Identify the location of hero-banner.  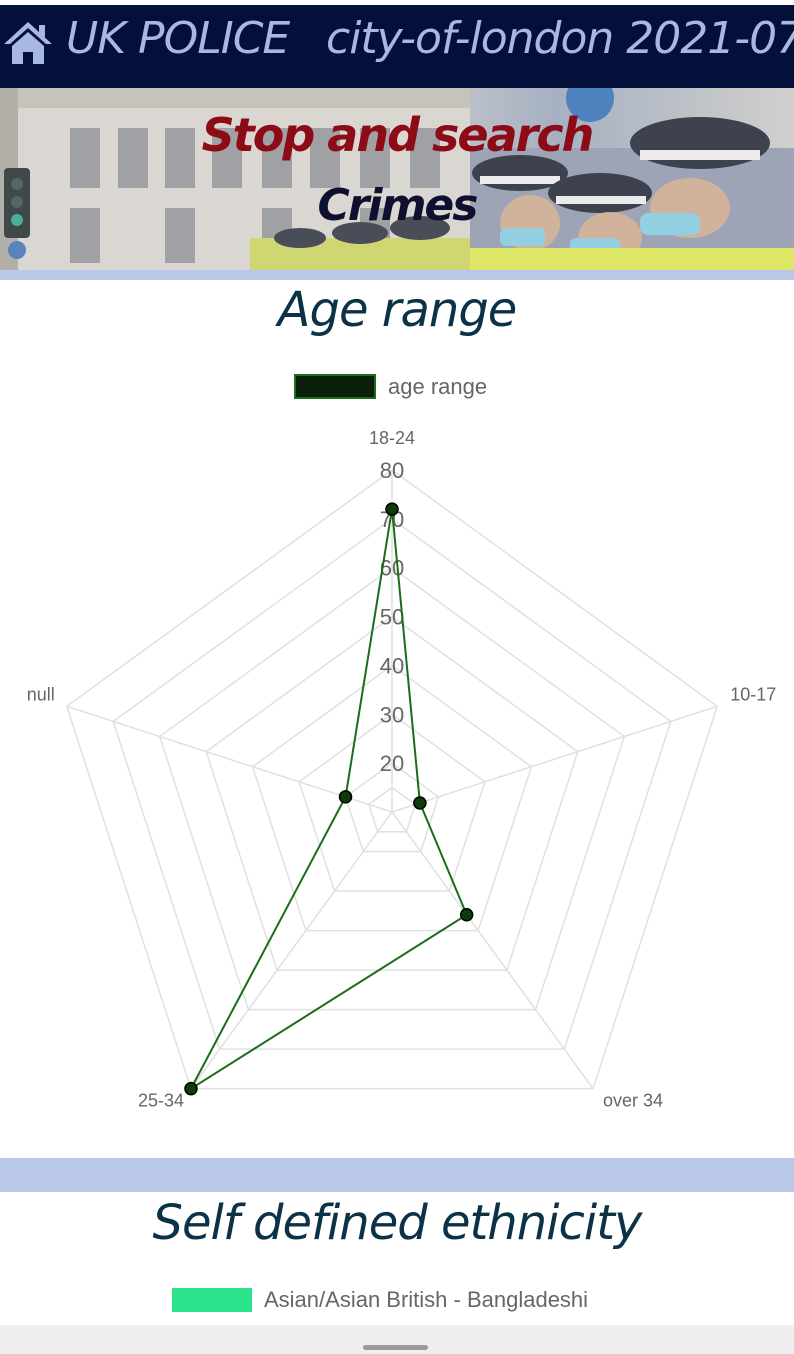
(397, 179).